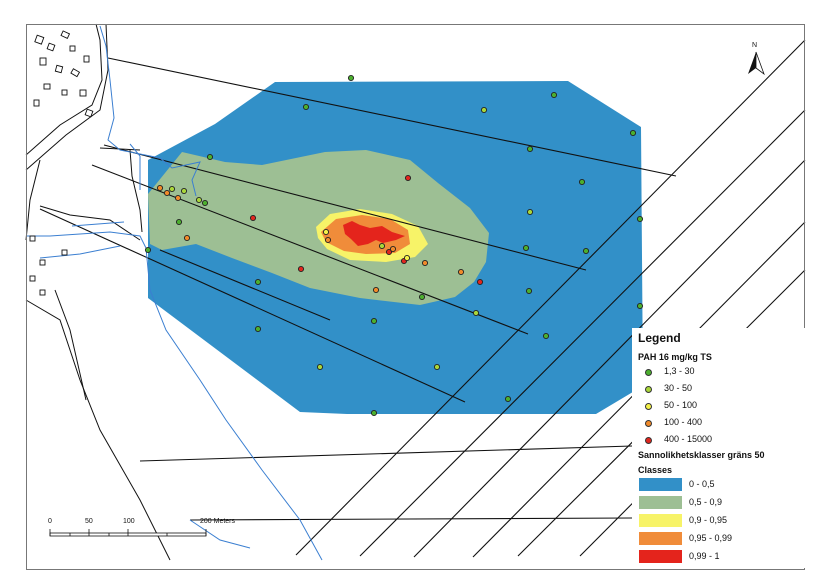 The width and height of the screenshot is (821, 580). Describe the element at coordinates (688, 439) in the screenshot. I see `point-class-label: 400 - 15000` at that location.